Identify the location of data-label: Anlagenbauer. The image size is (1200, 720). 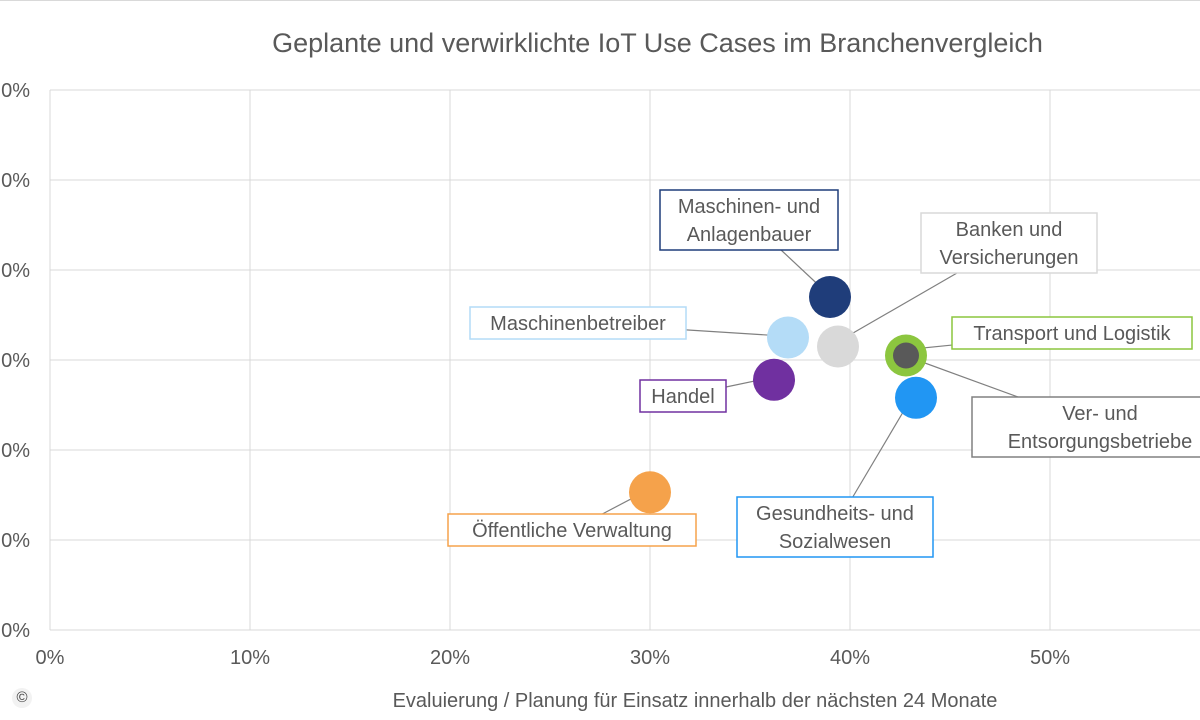
(749, 235).